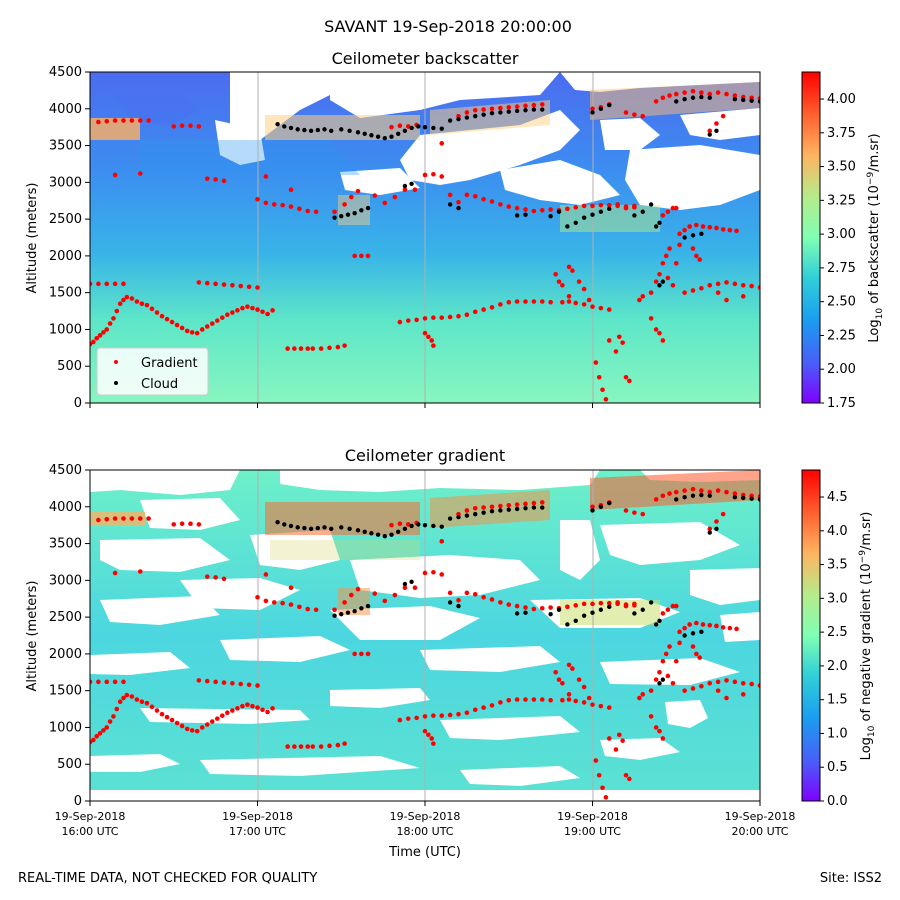  Describe the element at coordinates (760, 816) in the screenshot. I see `x-tick-date: 19-Sep-2018` at that location.